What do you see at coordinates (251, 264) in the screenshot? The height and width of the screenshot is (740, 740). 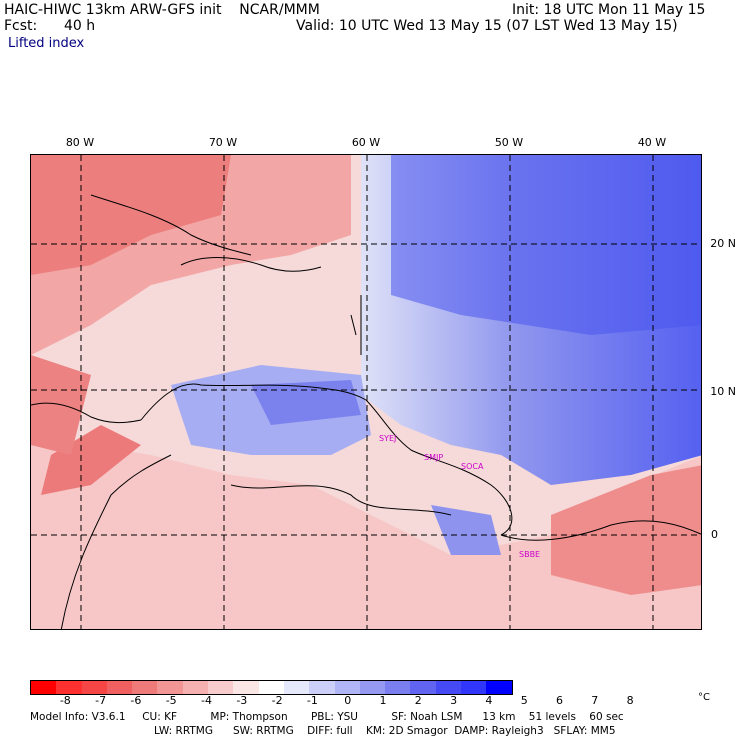 I see `hispaniola-coastline` at bounding box center [251, 264].